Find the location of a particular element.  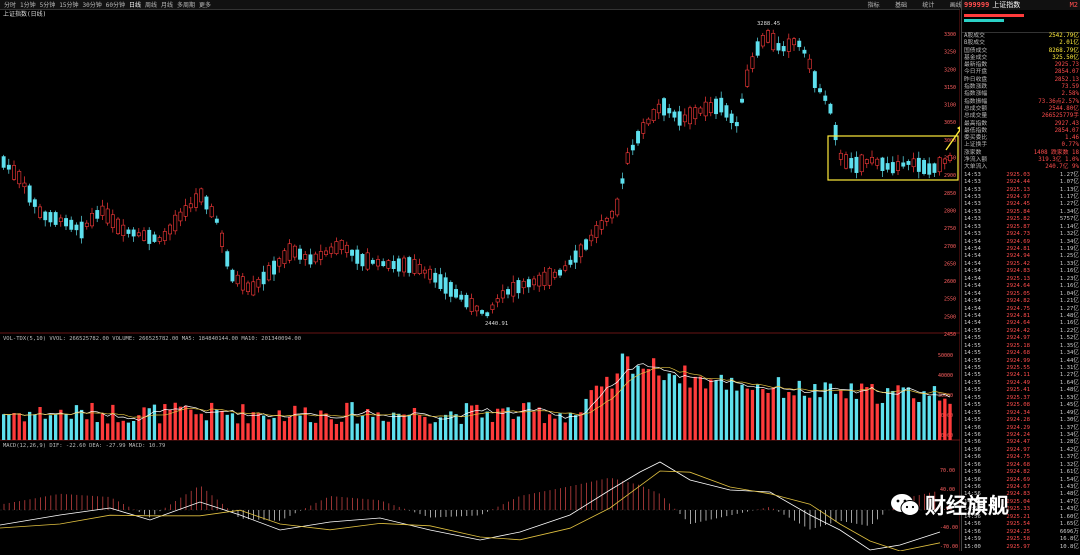

tick-price: 2925.13 is located at coordinates (1018, 278).